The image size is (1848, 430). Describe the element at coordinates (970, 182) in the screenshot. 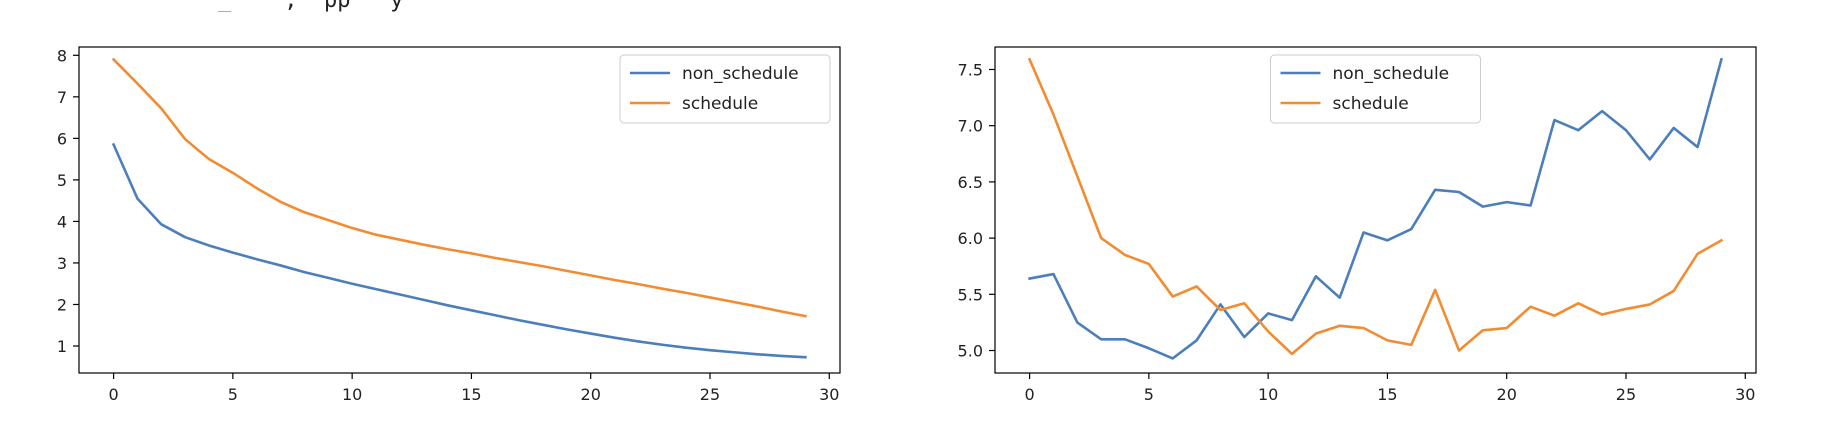

I see `y-tick-label: 6.5` at that location.